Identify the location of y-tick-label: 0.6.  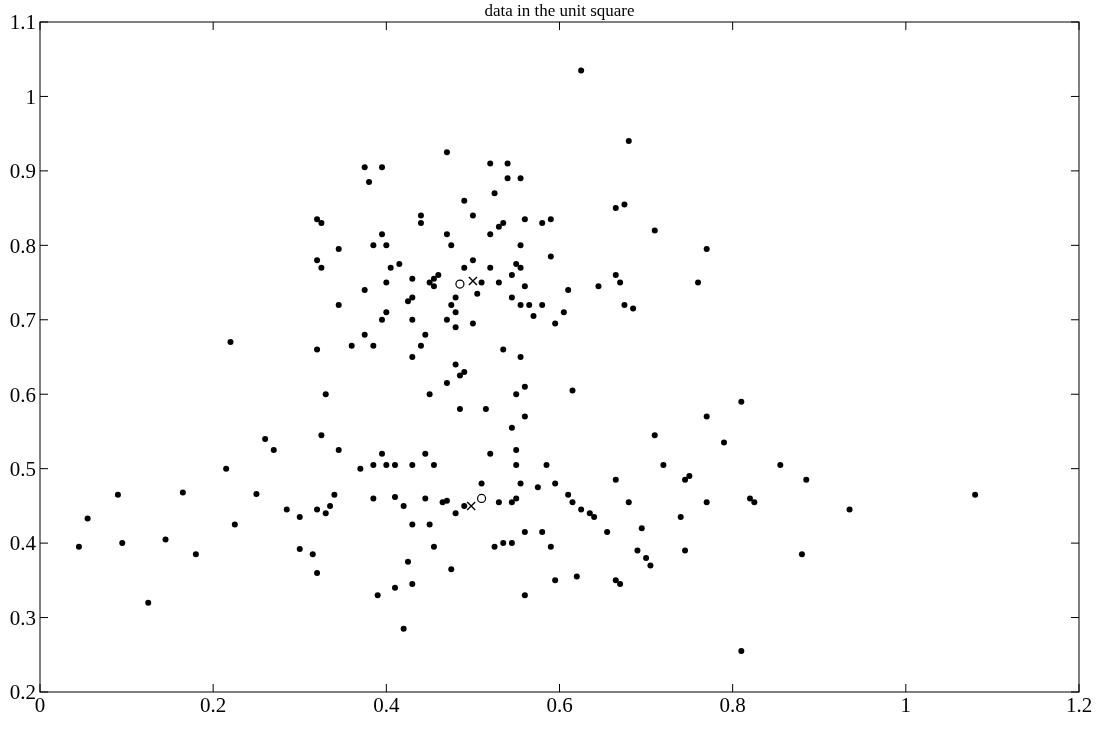
(22, 394).